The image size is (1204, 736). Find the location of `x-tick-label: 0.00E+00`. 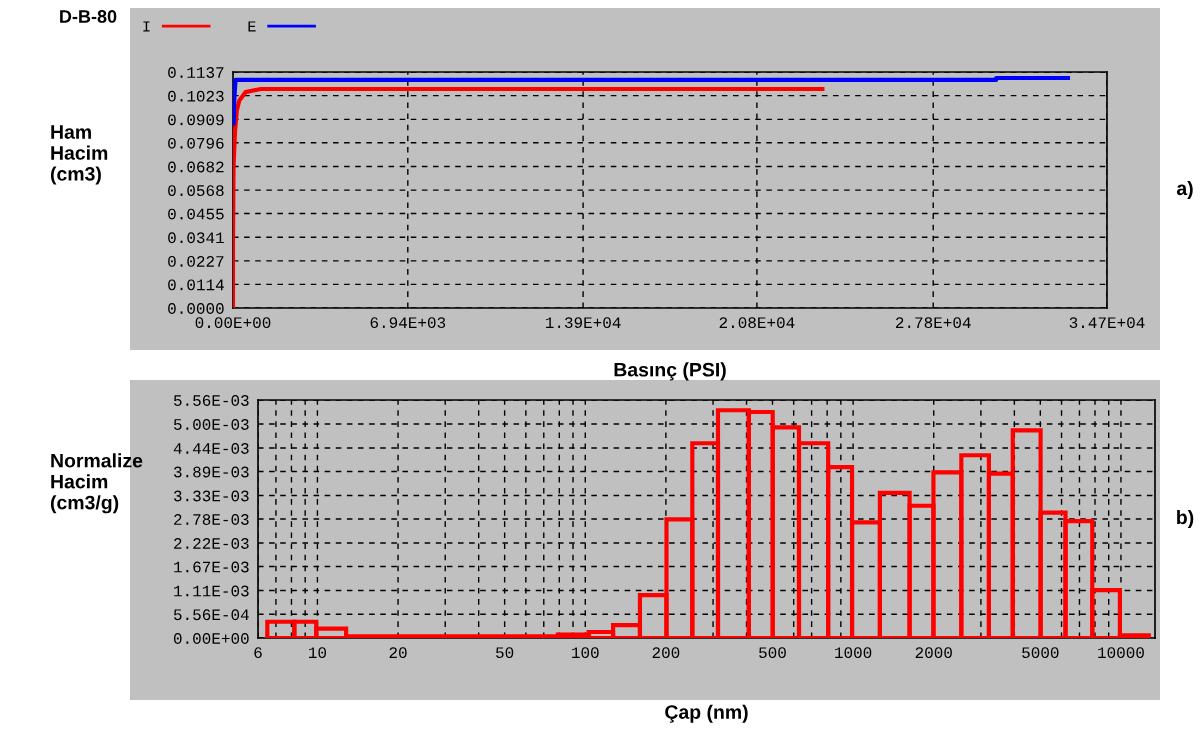

x-tick-label: 0.00E+00 is located at coordinates (233, 323).